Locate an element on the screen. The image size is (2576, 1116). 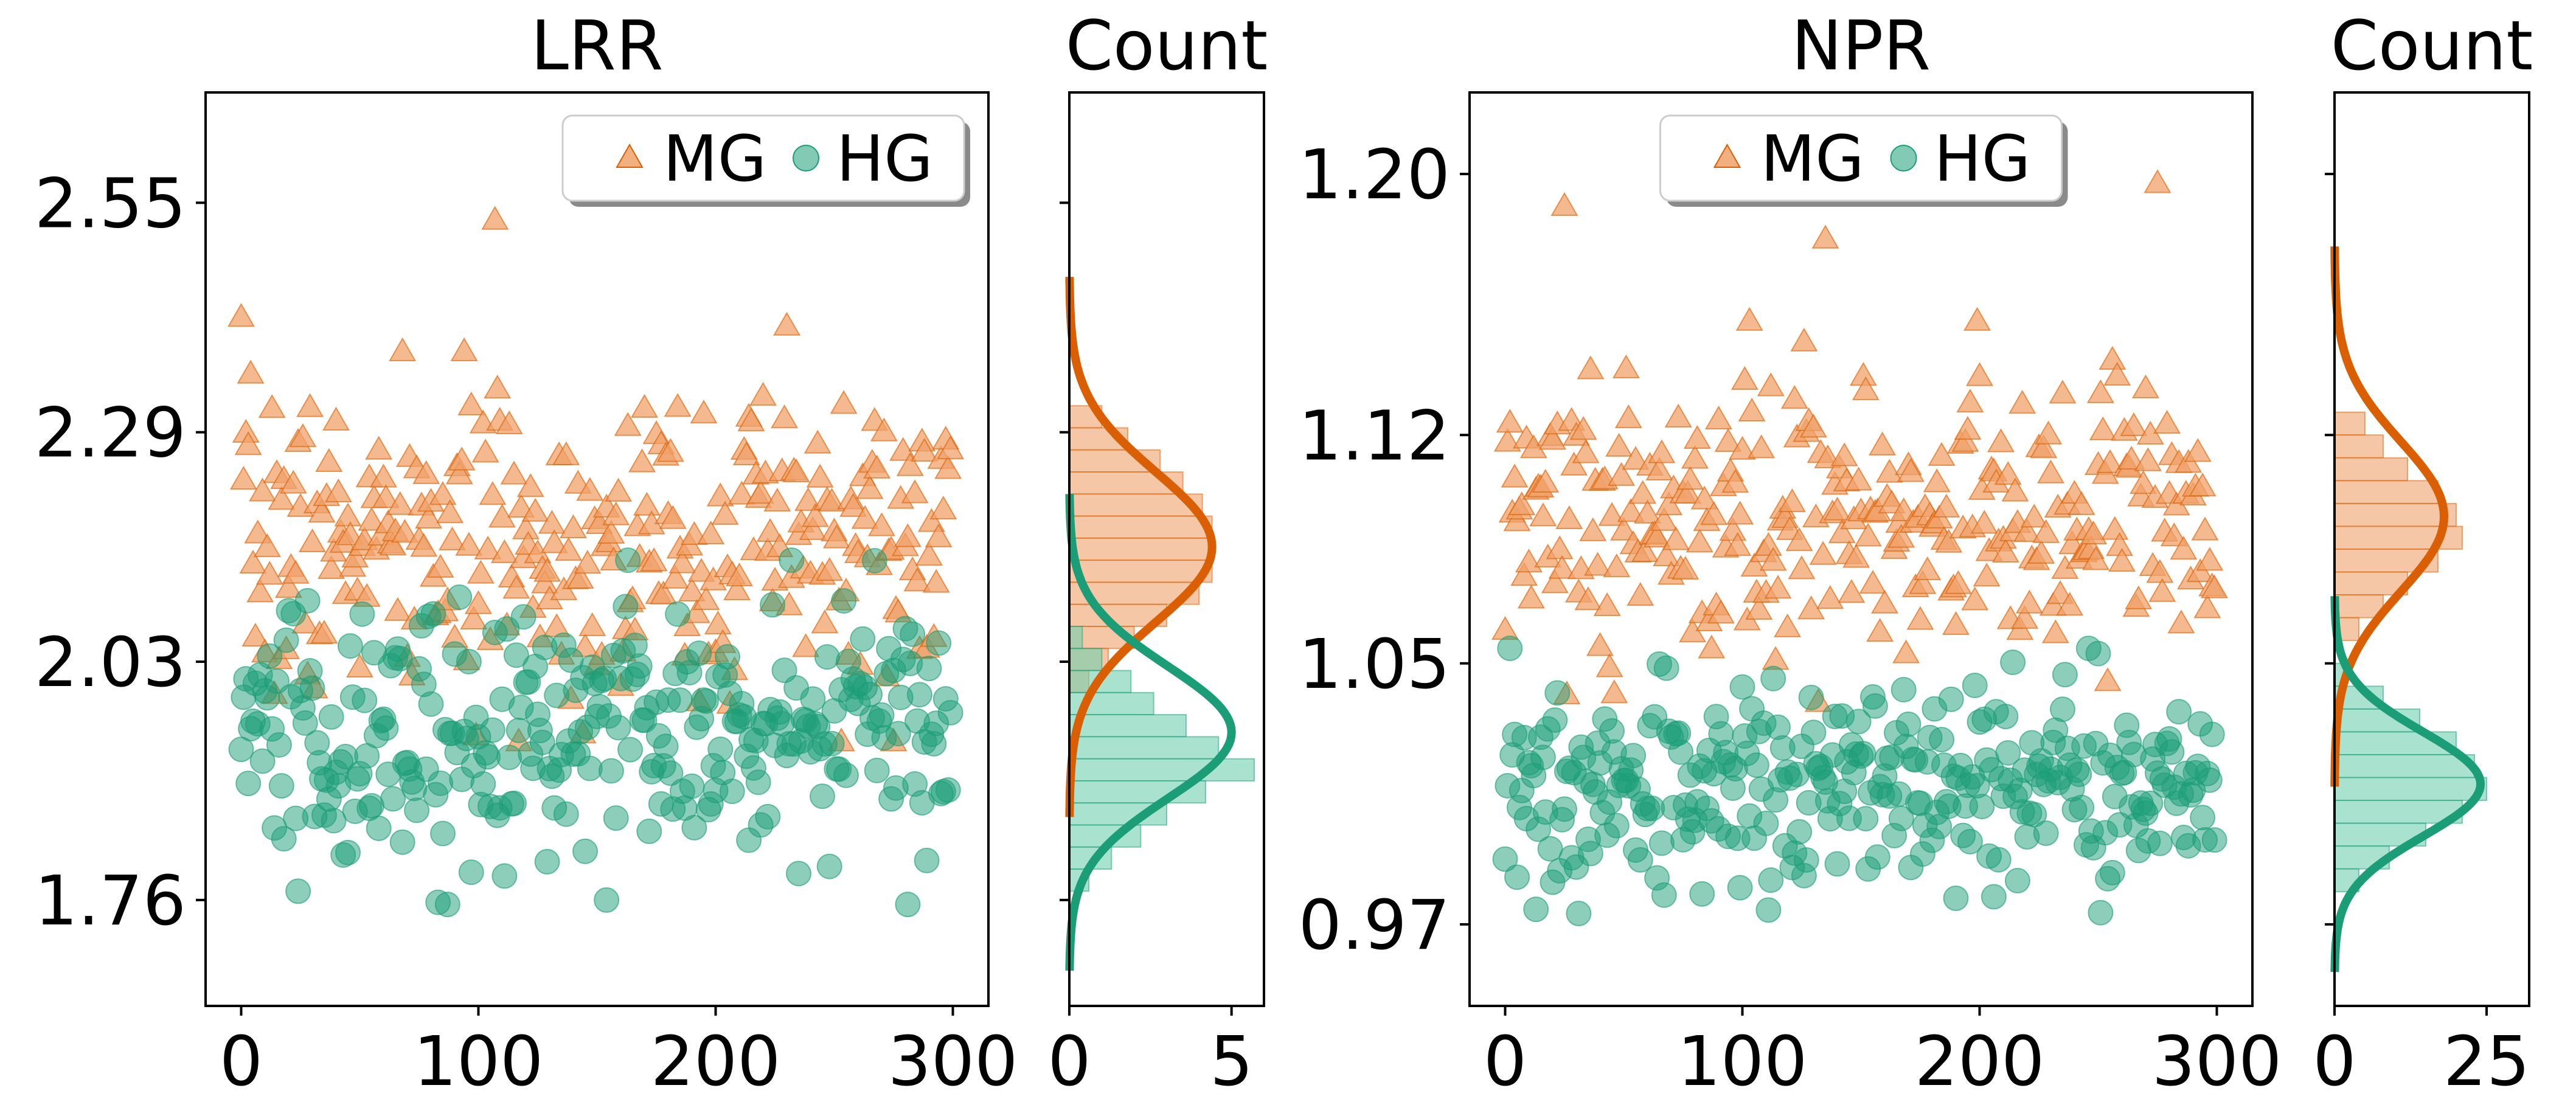
x-tick-label: 300 is located at coordinates (2217, 1061).